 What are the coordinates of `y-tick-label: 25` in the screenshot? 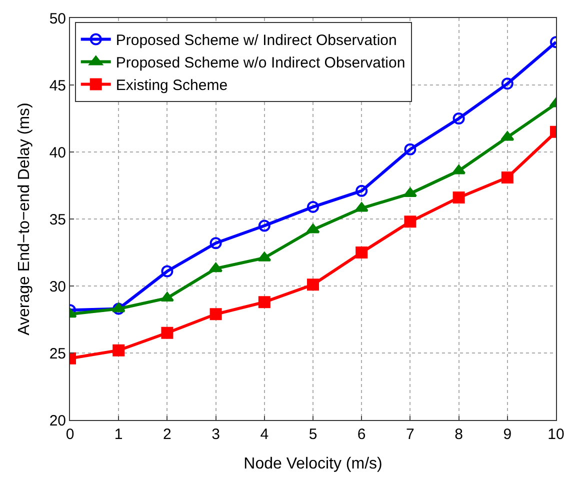 It's located at (57, 353).